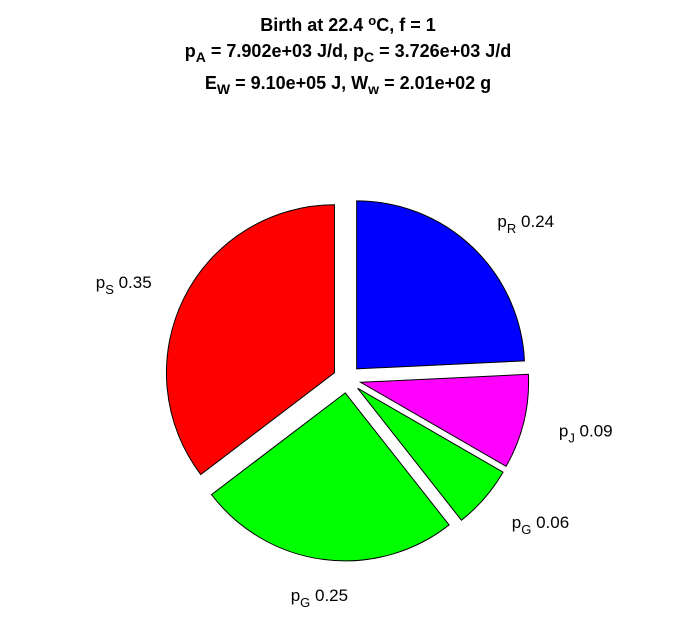 The height and width of the screenshot is (618, 696). What do you see at coordinates (124, 285) in the screenshot?
I see `pie-label-4: pS 0.35` at bounding box center [124, 285].